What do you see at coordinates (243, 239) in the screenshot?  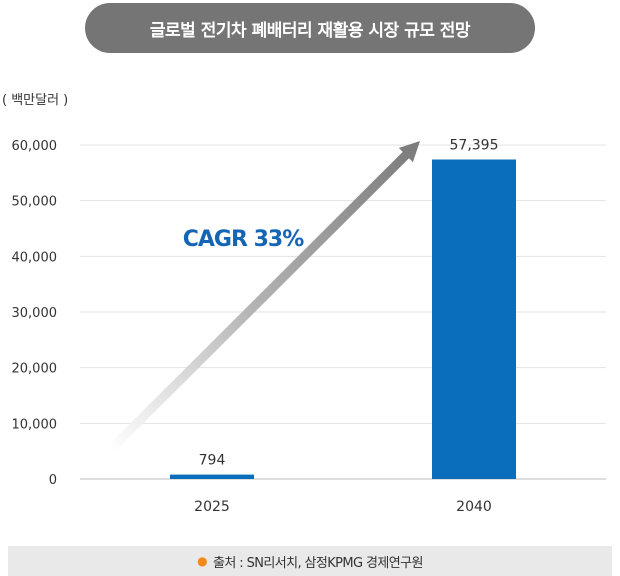 I see `cagr-annotation: CAGR 33%` at bounding box center [243, 239].